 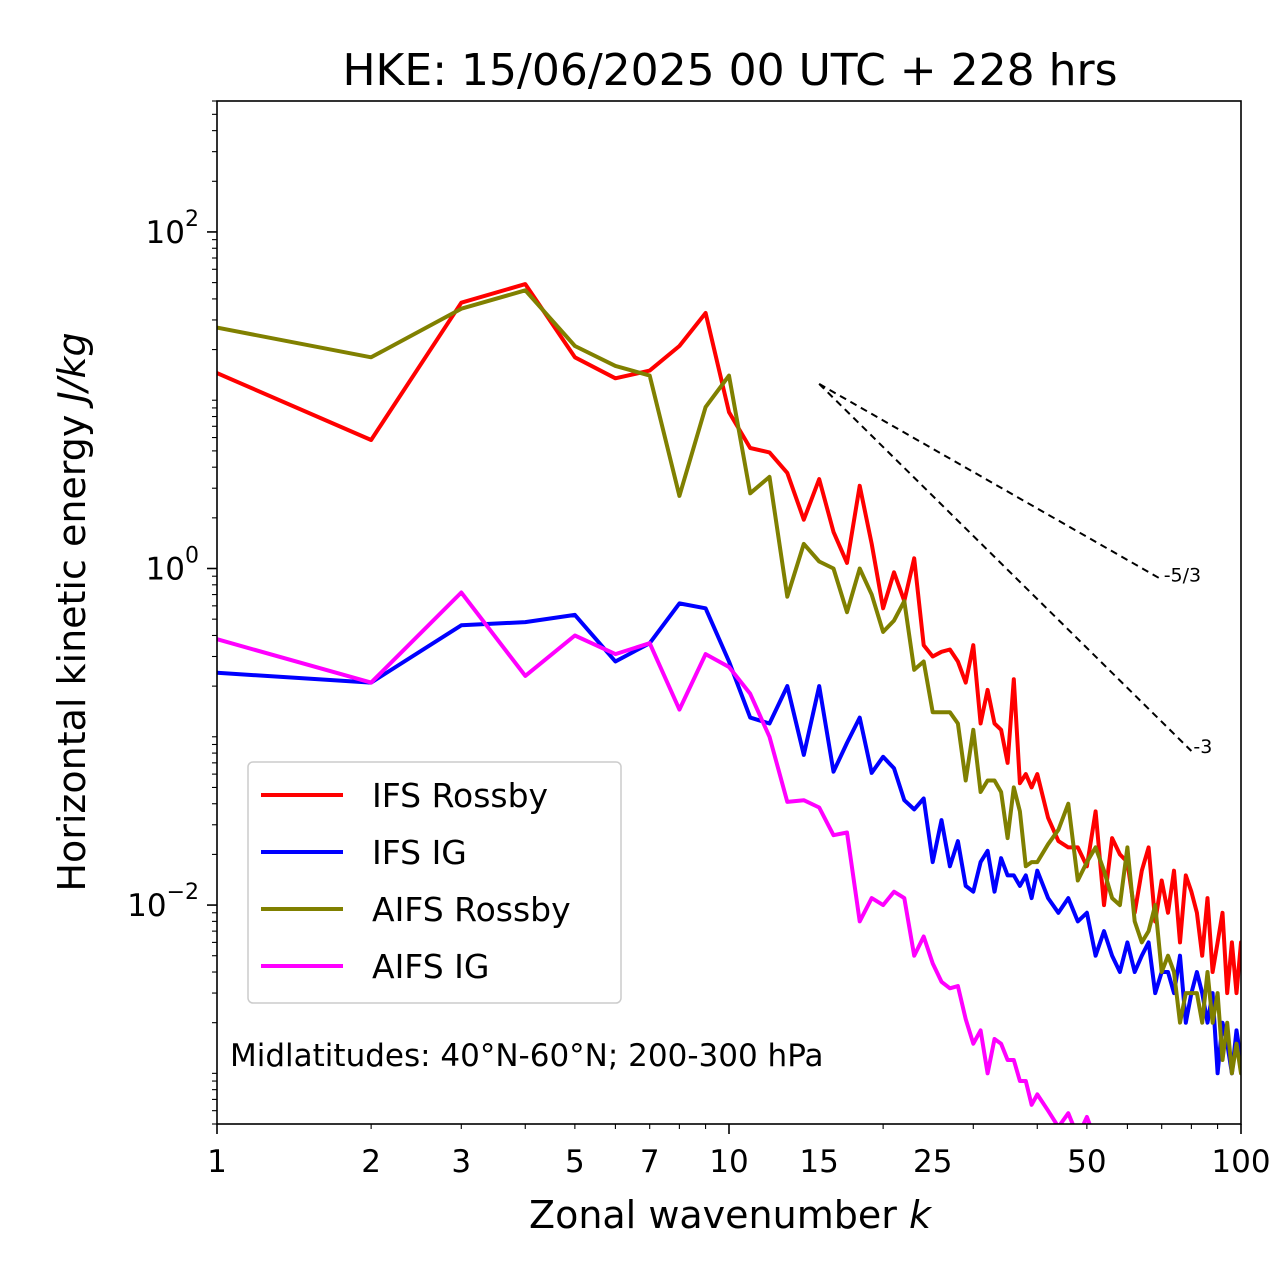 What do you see at coordinates (471, 909) in the screenshot?
I see `legend-label: AIFS Rossby` at bounding box center [471, 909].